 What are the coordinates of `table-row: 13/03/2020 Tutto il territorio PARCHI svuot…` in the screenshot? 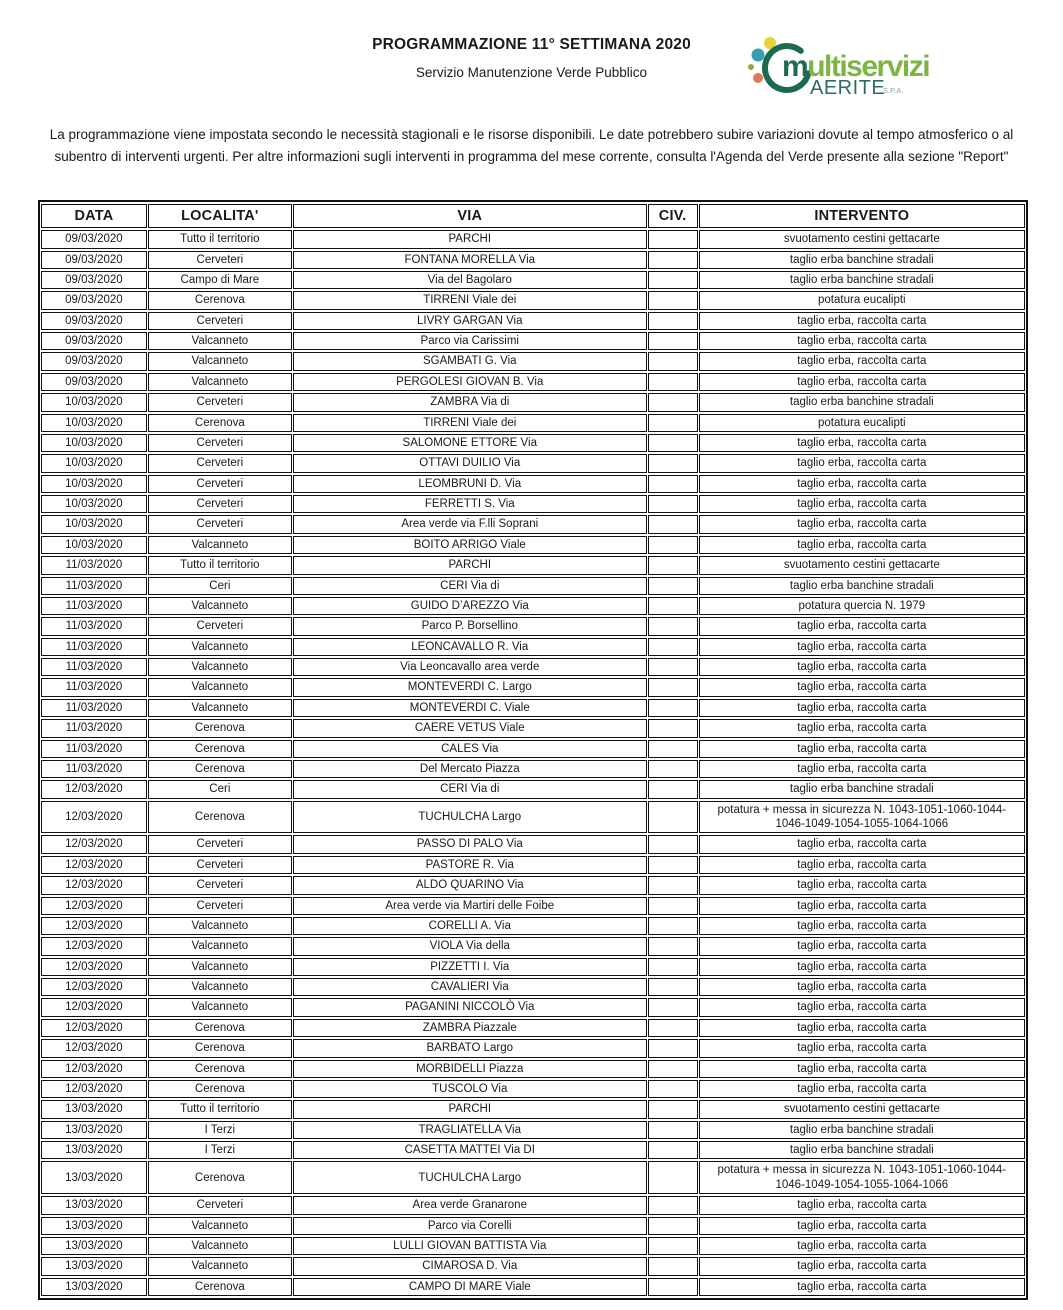 It's located at (533, 1109).